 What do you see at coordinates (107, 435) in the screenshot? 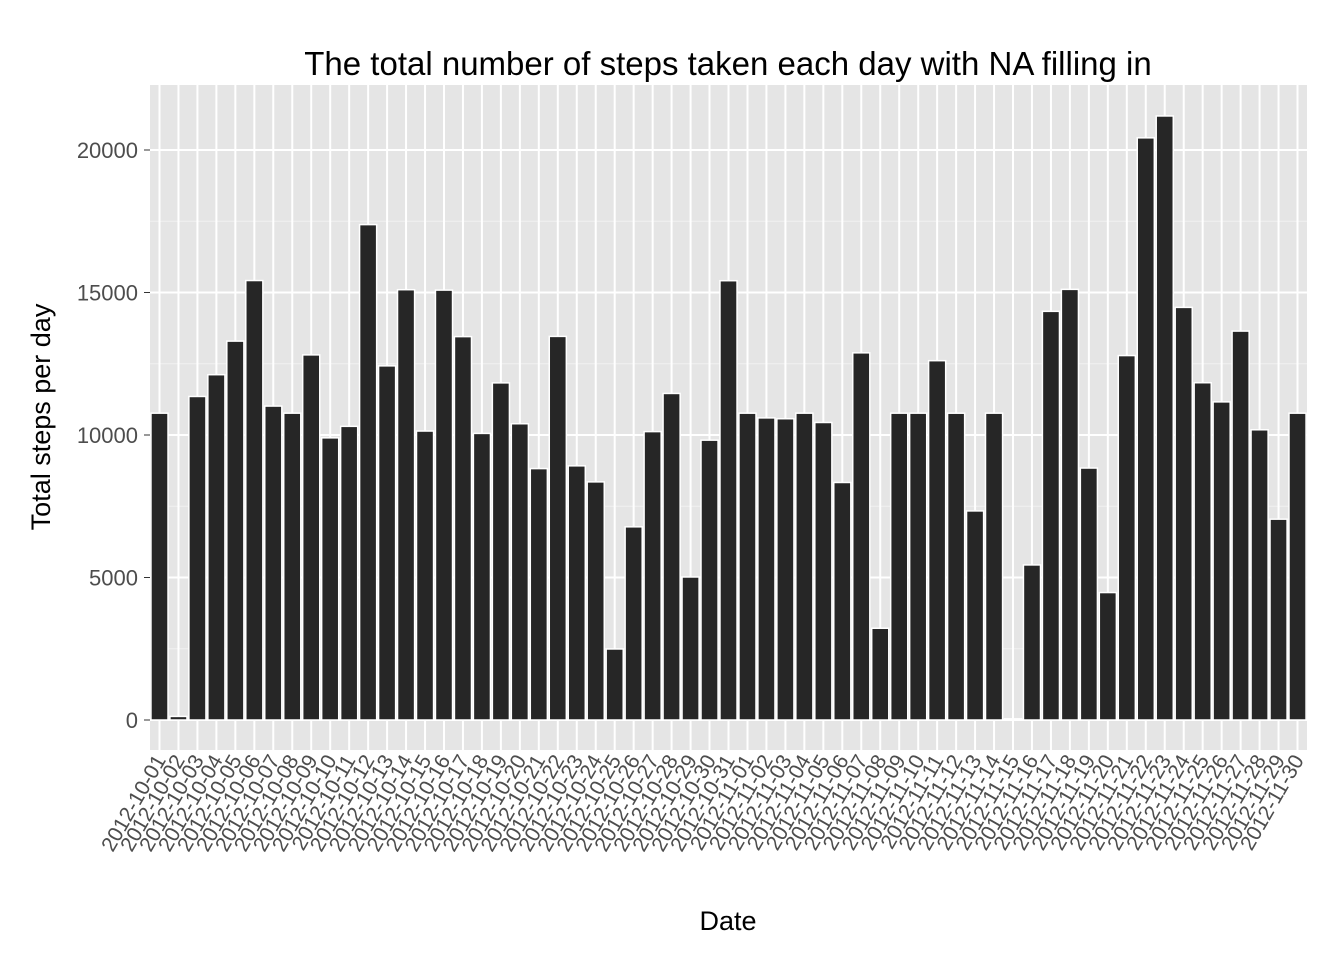
I see `y-tick-label: 10000` at bounding box center [107, 435].